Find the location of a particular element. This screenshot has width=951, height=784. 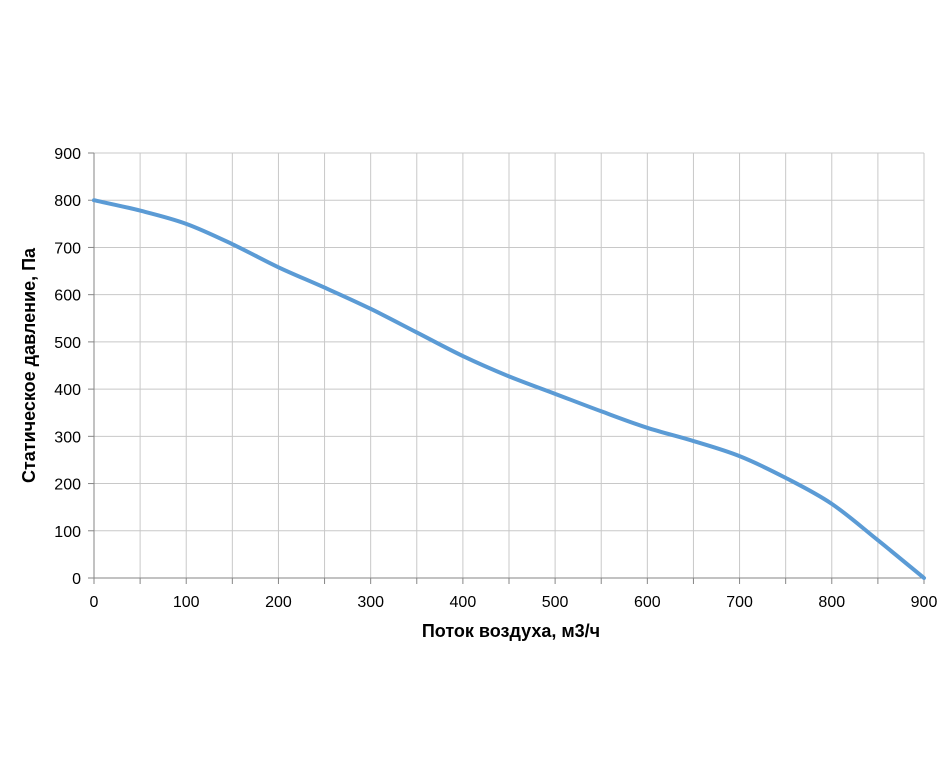

x-tick-label: 0 is located at coordinates (94, 602).